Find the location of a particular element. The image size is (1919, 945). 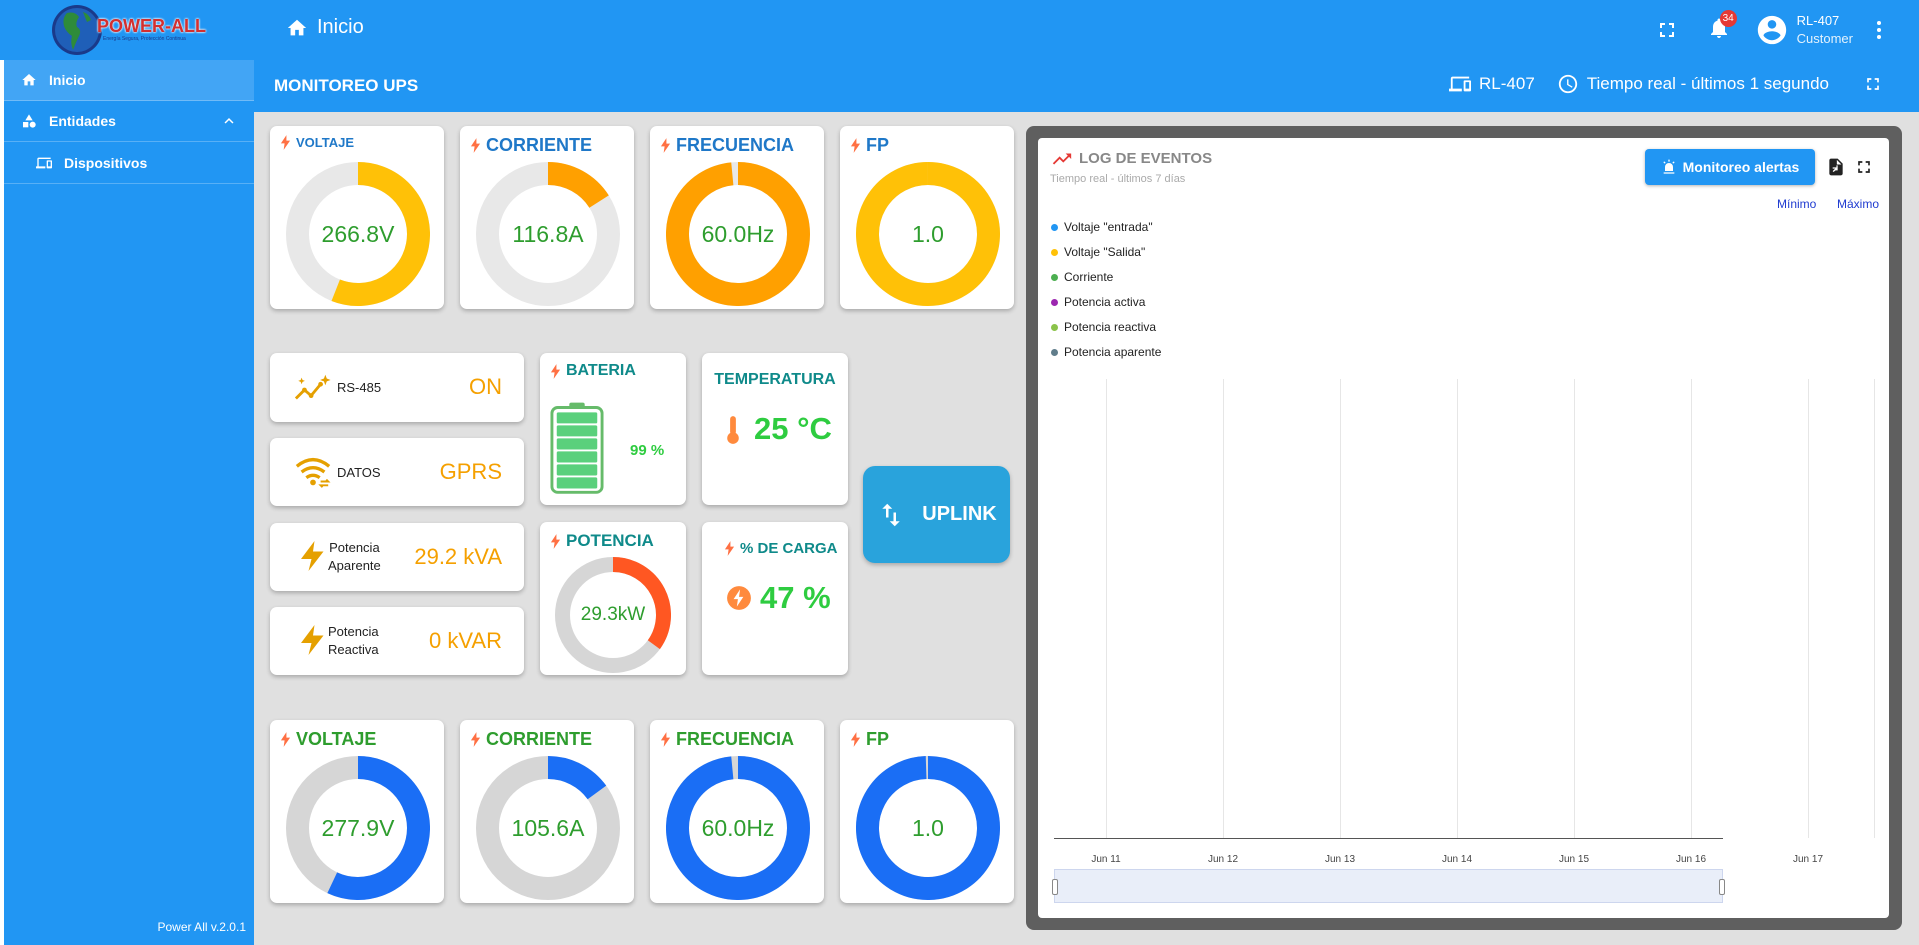

notifications-button: 34 is located at coordinates (1722, 27).